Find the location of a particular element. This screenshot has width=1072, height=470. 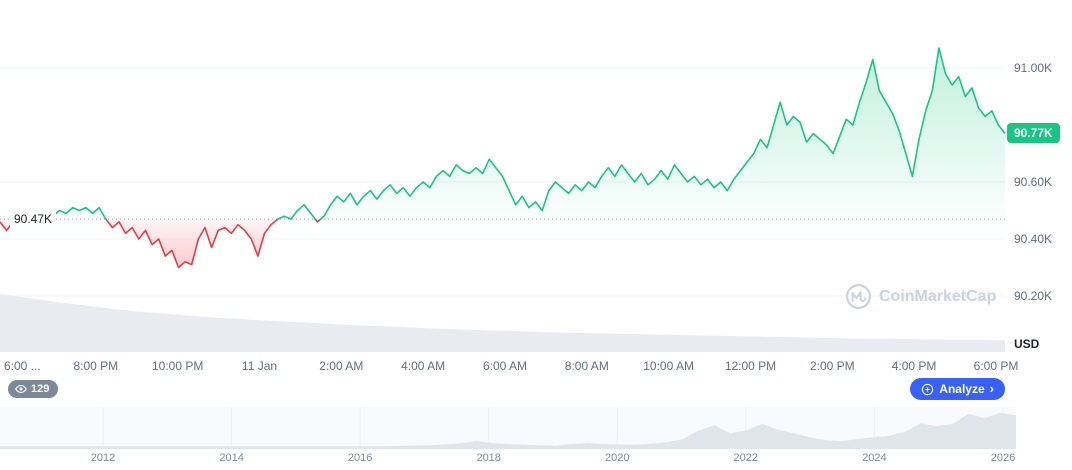

x-axis-tick-label: 11 Jan is located at coordinates (259, 366).